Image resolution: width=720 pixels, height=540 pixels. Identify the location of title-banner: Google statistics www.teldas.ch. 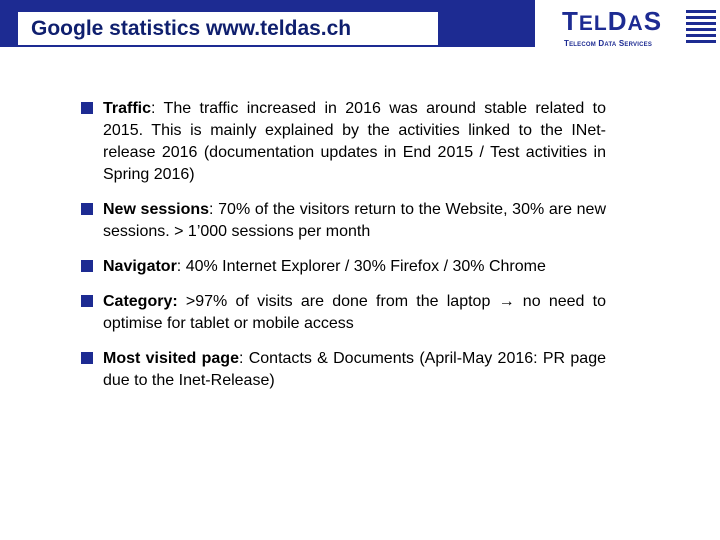
(267, 23).